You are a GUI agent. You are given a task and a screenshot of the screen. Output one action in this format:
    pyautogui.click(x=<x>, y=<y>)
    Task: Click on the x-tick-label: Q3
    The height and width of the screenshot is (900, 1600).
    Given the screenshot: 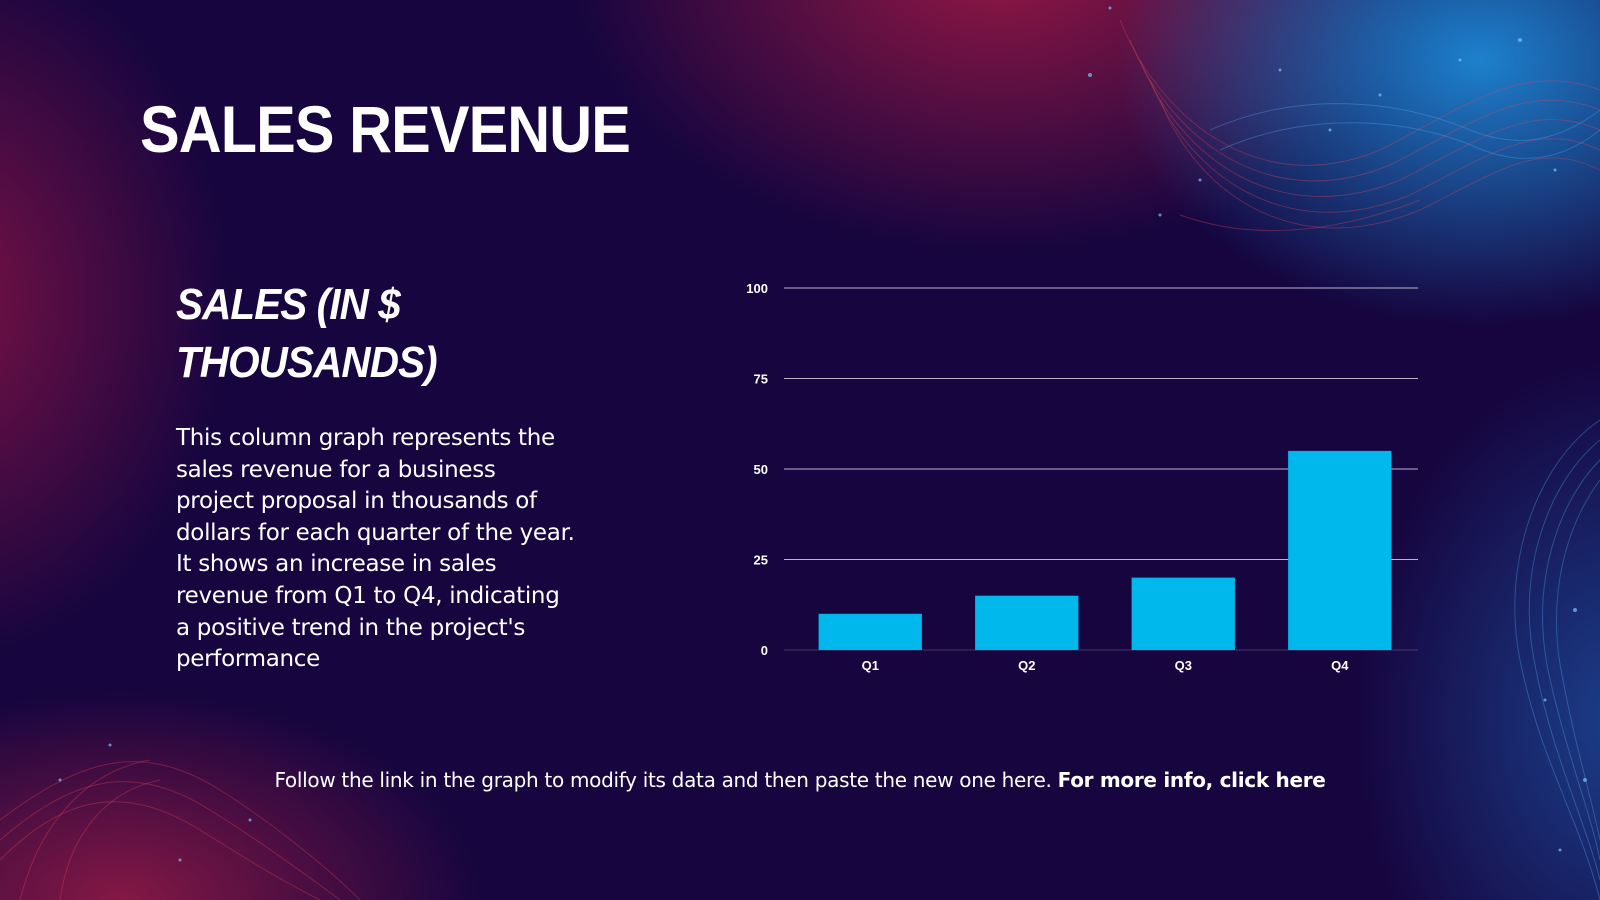 What is the action you would take?
    pyautogui.click(x=1183, y=665)
    